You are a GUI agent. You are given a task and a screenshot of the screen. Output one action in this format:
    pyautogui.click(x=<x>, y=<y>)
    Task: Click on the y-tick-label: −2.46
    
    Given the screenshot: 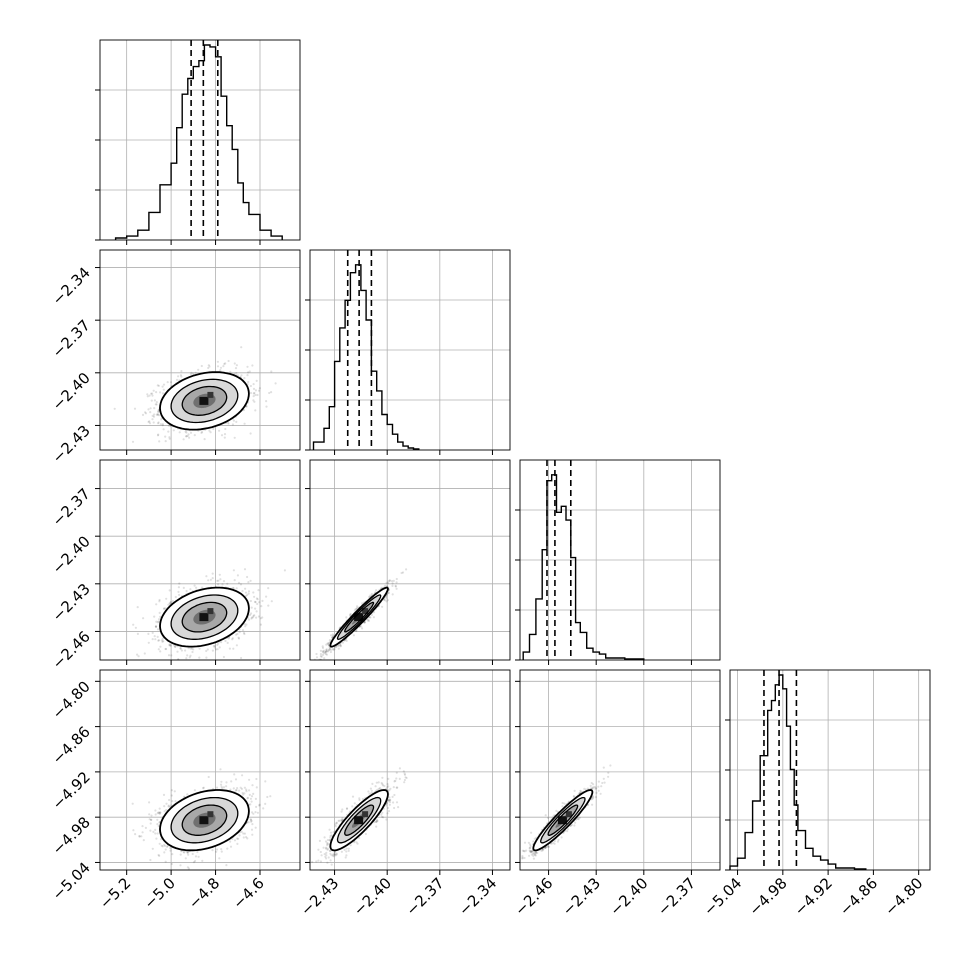 What is the action you would take?
    pyautogui.click(x=71, y=650)
    